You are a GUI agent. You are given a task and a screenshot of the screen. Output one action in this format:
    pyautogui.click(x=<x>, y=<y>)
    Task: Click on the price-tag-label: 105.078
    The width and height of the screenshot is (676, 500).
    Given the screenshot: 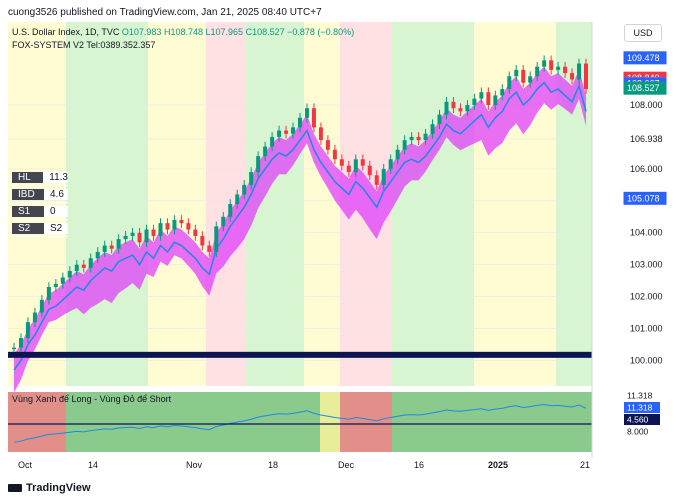 What is the action you would take?
    pyautogui.click(x=643, y=198)
    